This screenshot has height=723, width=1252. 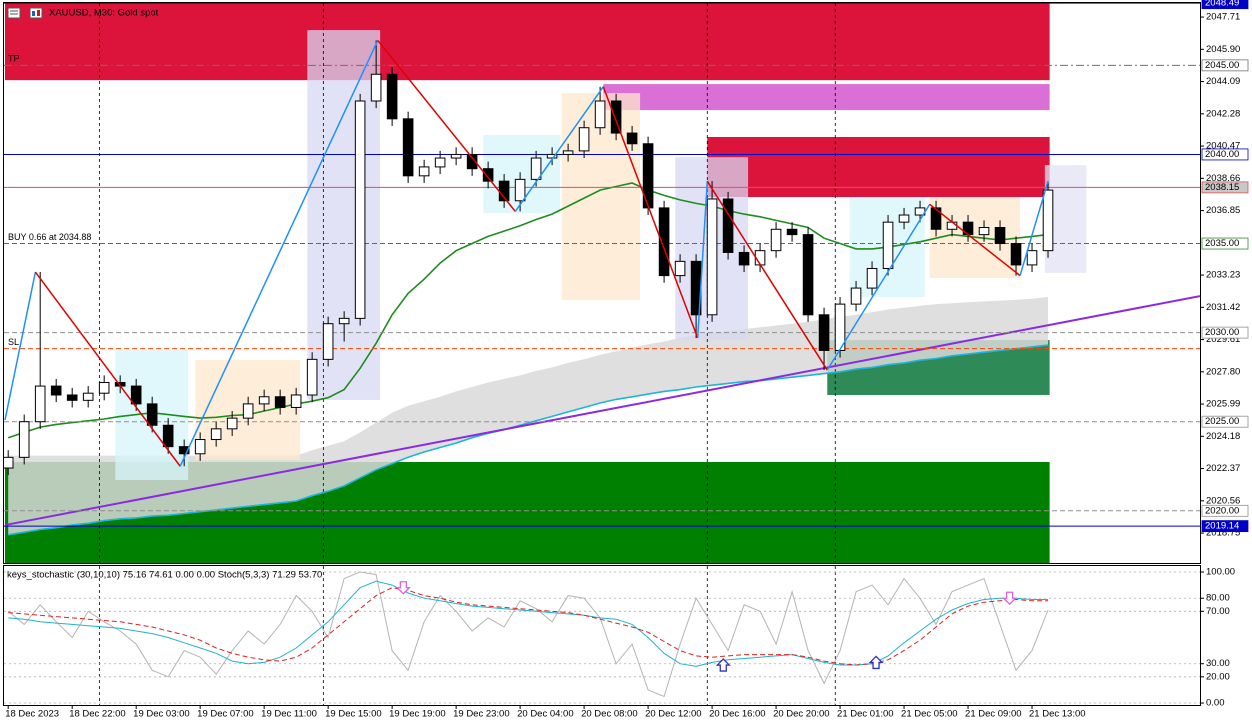 What do you see at coordinates (929, 714) in the screenshot?
I see `x-tick-label: 21 Dec 05:00` at bounding box center [929, 714].